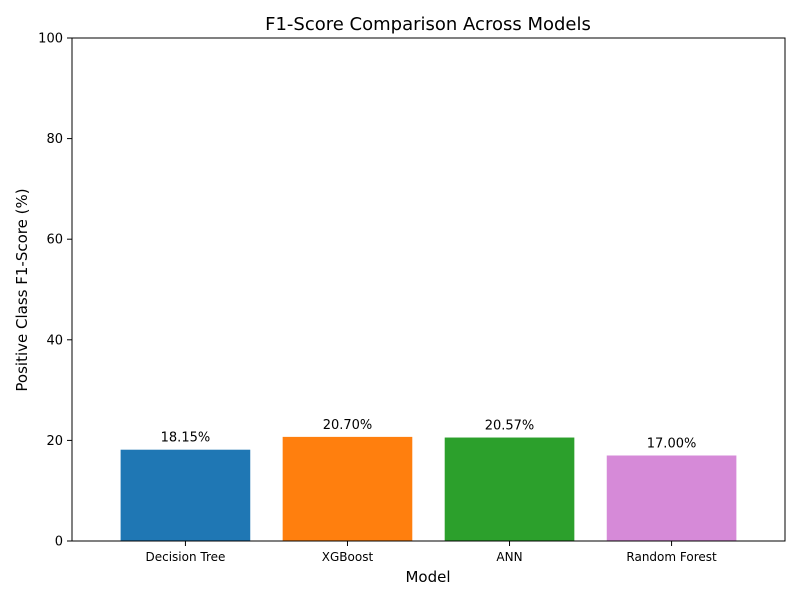  Describe the element at coordinates (348, 425) in the screenshot. I see `bar-value-label: 20.70%` at that location.